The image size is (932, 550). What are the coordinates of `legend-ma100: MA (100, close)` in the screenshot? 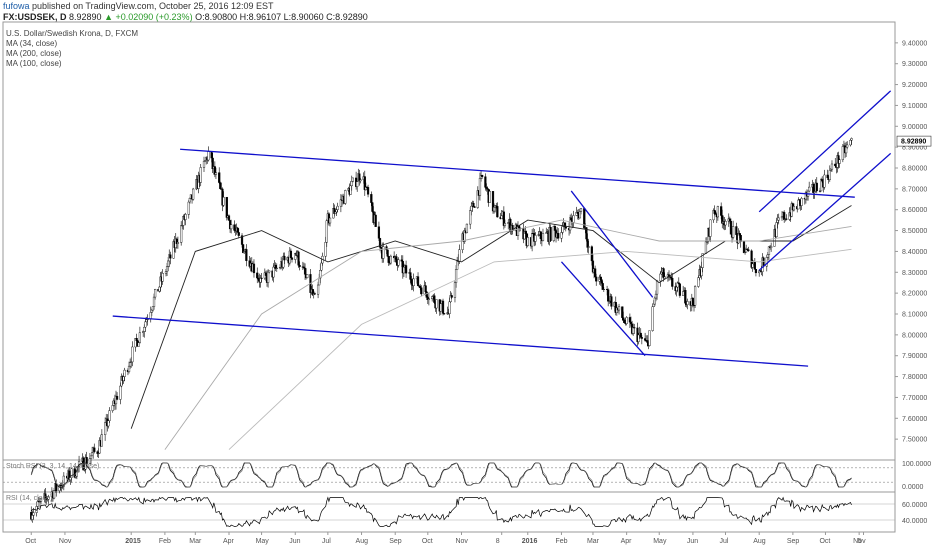 It's located at (34, 63).